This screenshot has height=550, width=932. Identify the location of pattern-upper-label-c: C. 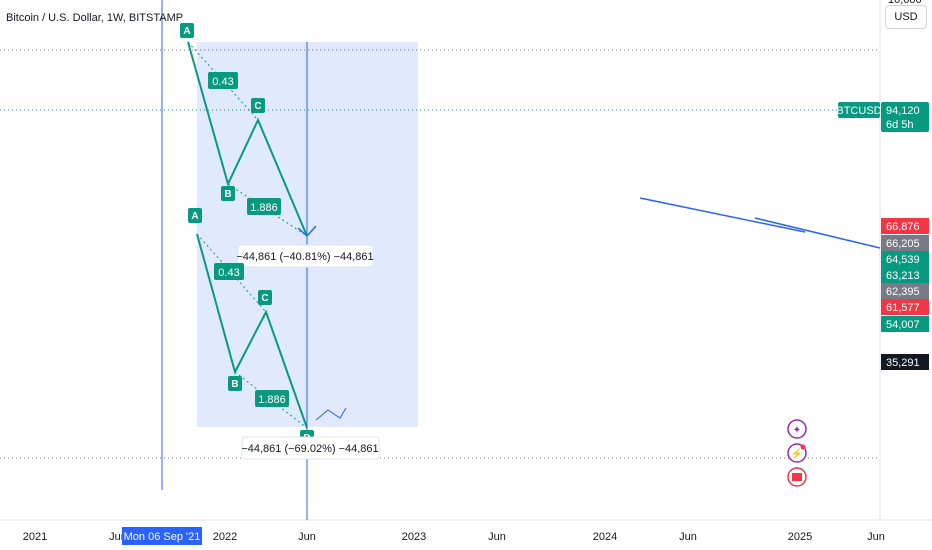
(257, 106).